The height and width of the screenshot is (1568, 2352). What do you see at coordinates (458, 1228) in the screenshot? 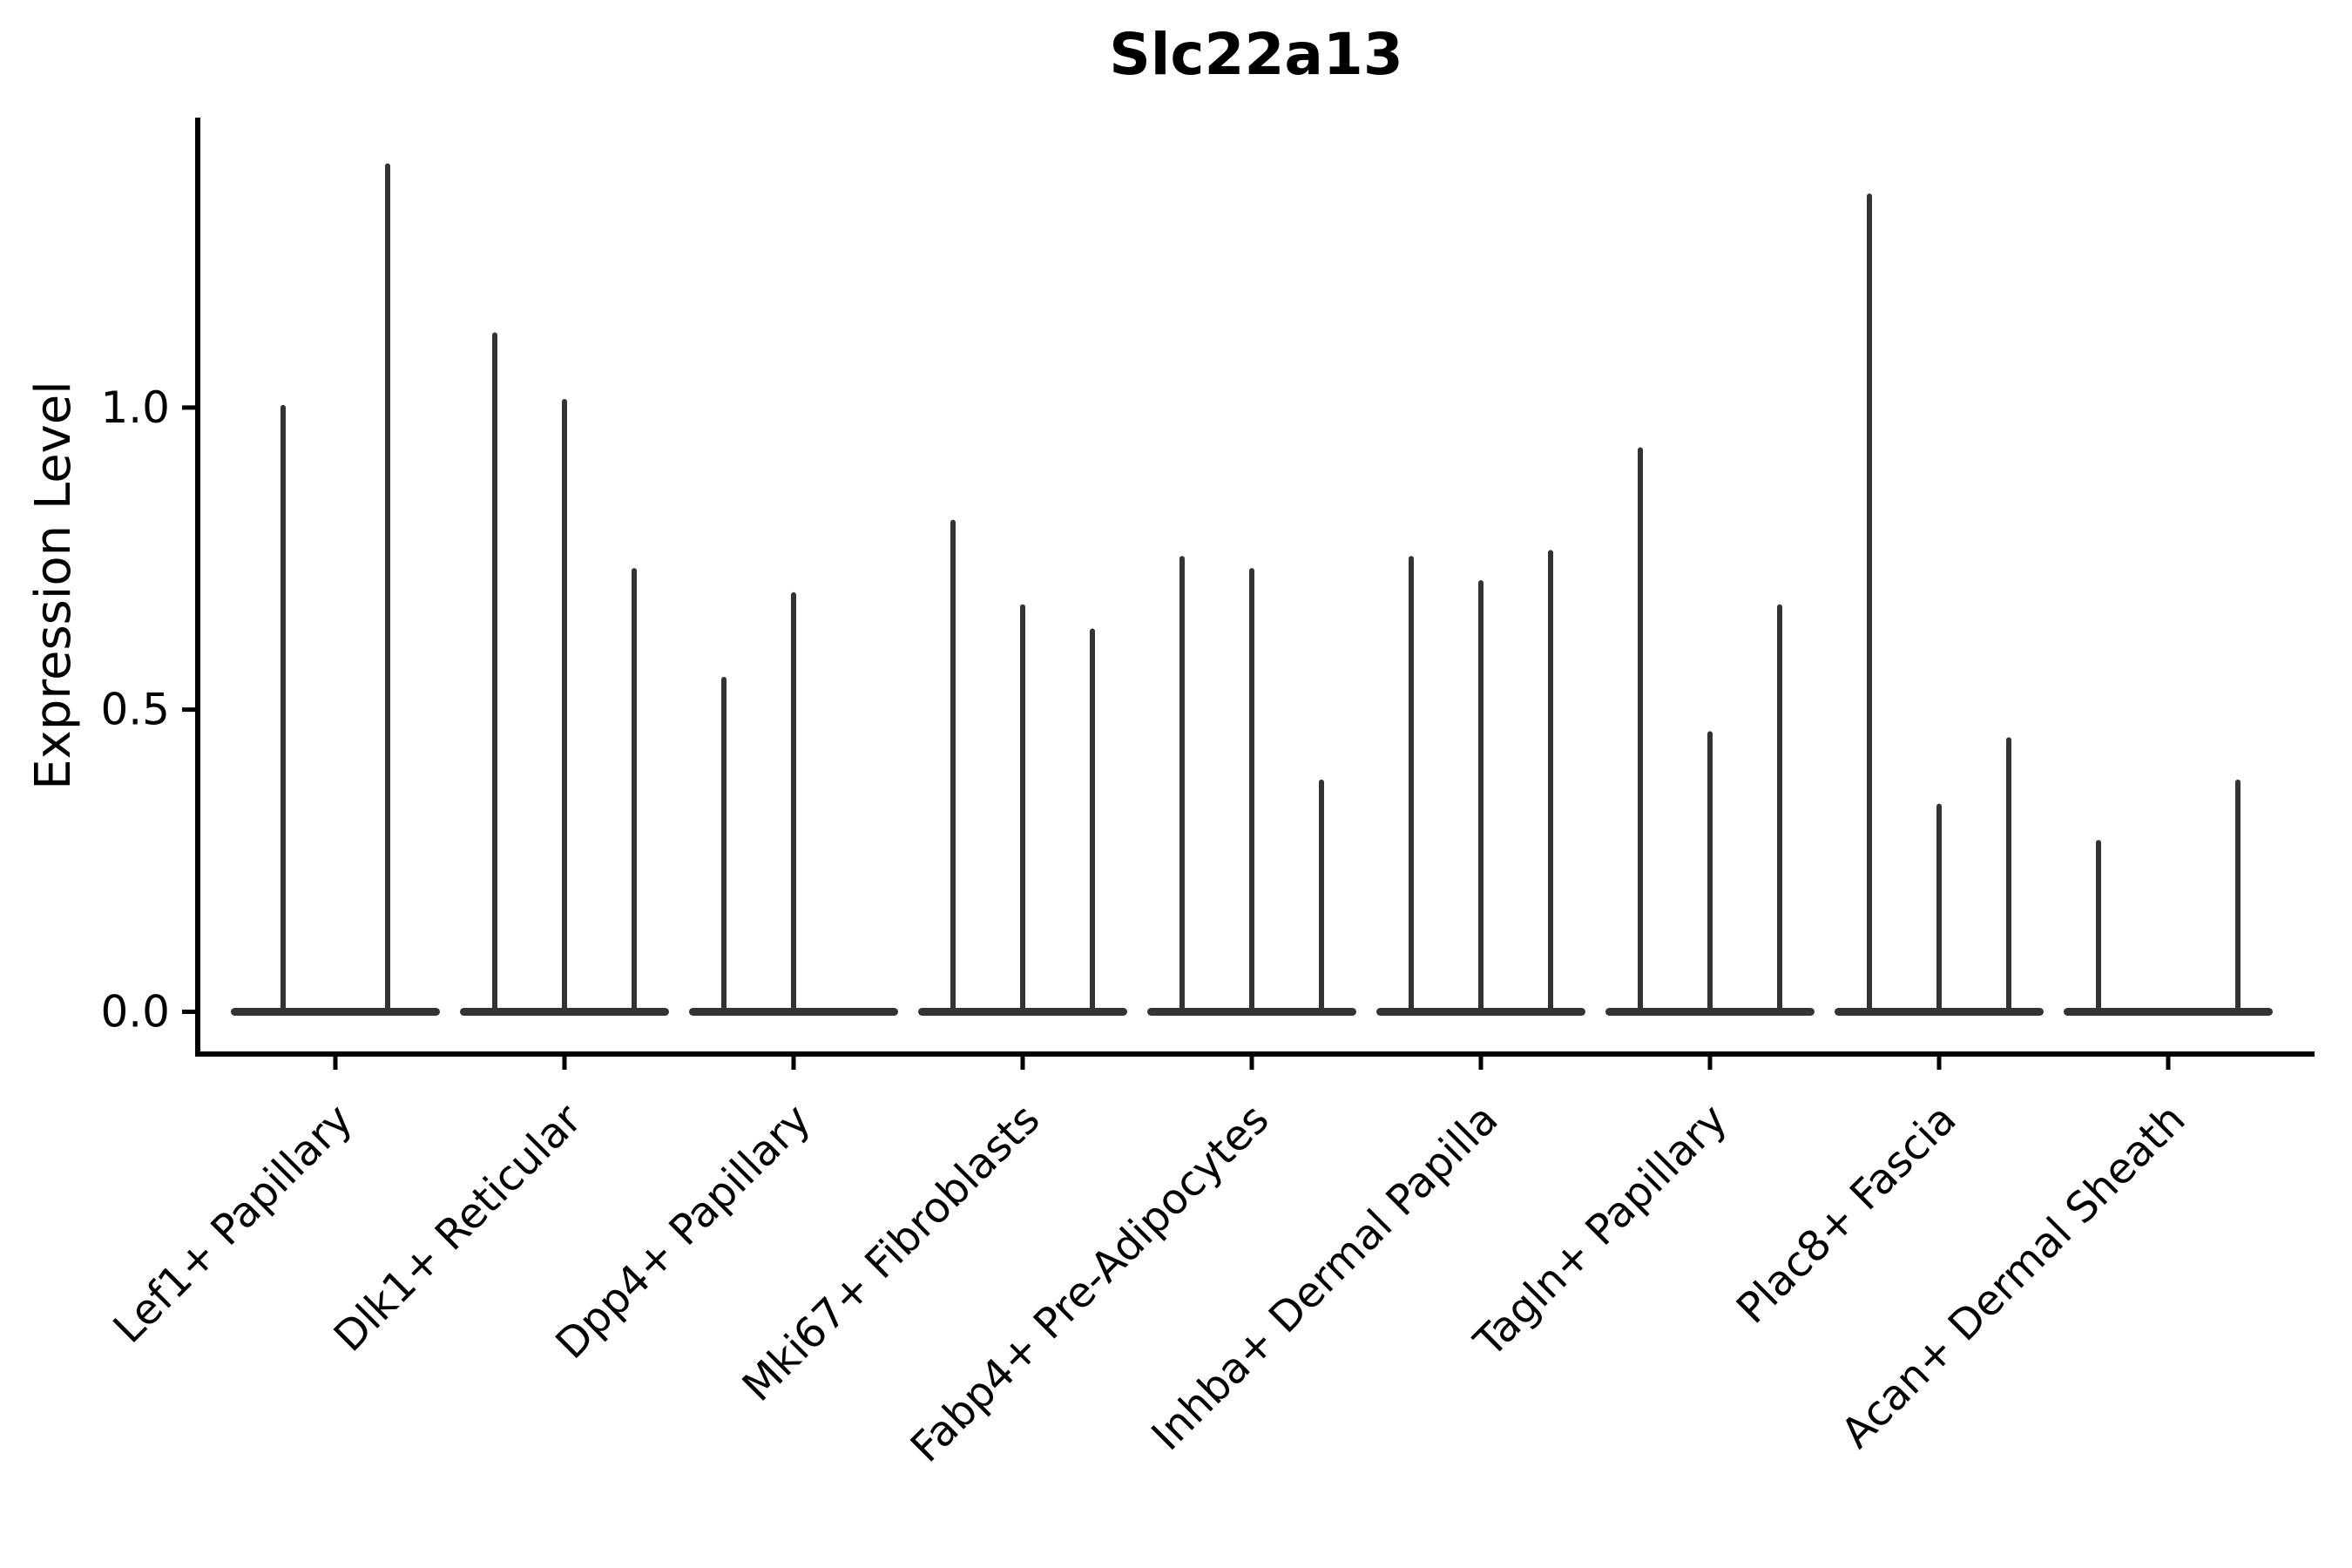
I see `x-tick-label: Dlk1+ Reticular` at bounding box center [458, 1228].